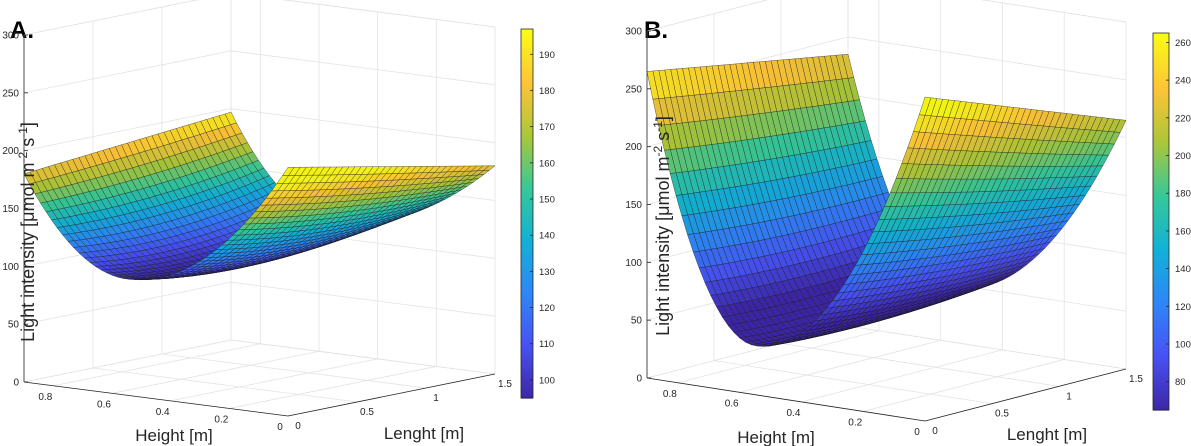 This screenshot has height=446, width=1191. What do you see at coordinates (298, 426) in the screenshot?
I see `x-tick-label: 0` at bounding box center [298, 426].